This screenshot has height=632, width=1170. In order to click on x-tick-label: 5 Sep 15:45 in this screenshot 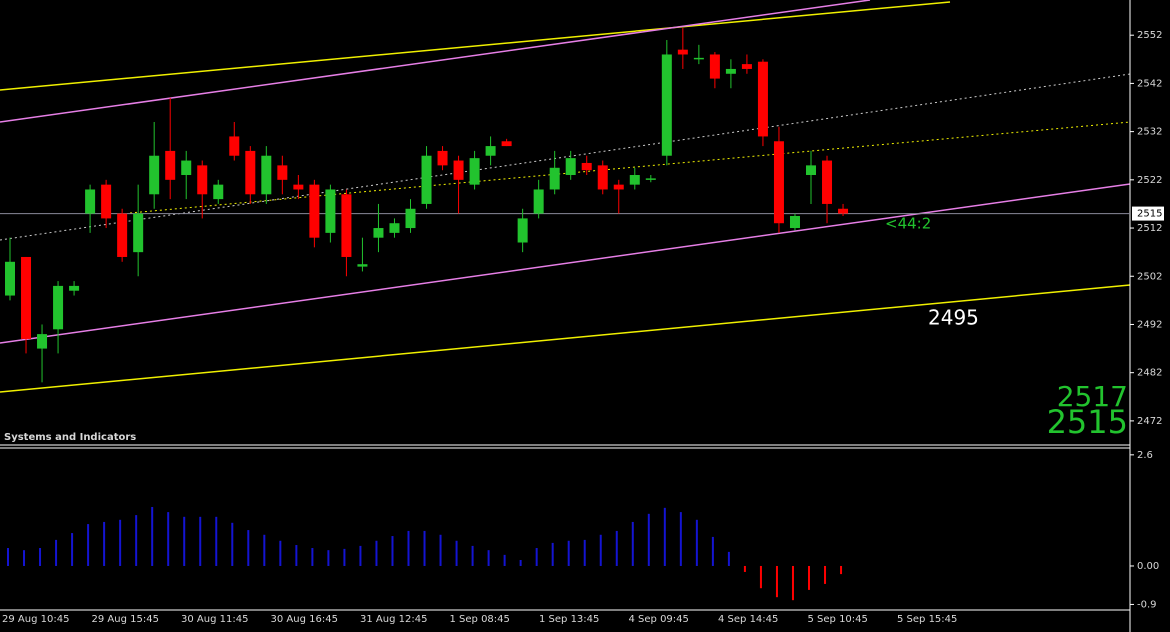, I will do `click(927, 619)`.